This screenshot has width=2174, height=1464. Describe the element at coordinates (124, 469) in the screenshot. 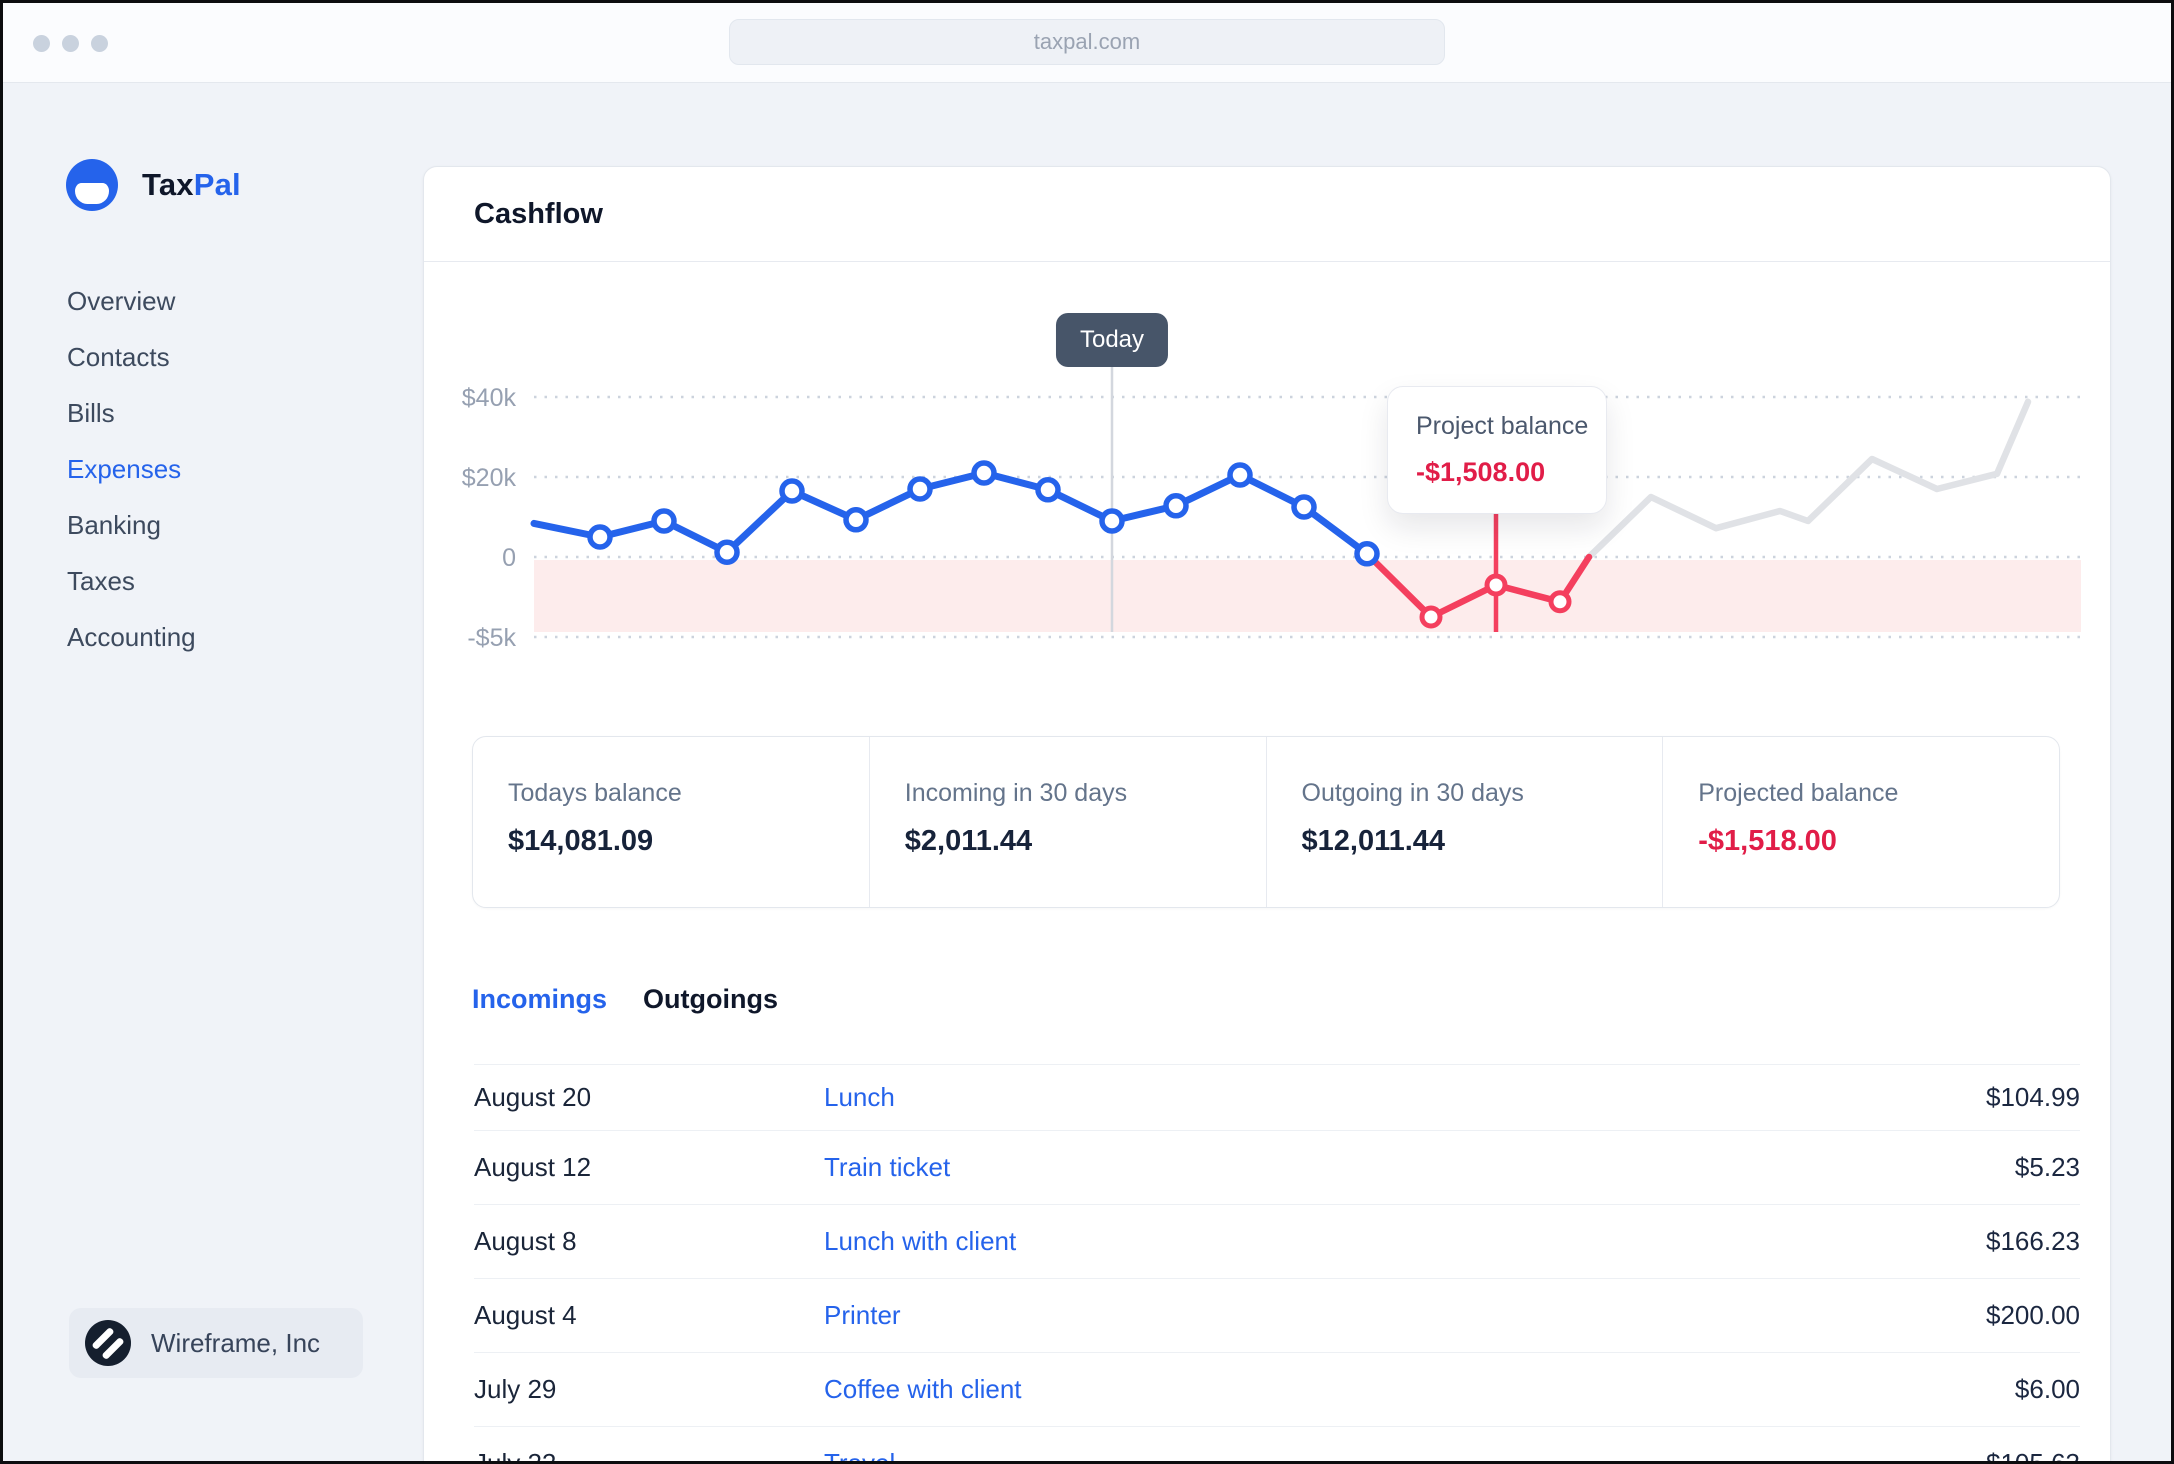

I see `sidebar-item-expenses: Expenses` at that location.